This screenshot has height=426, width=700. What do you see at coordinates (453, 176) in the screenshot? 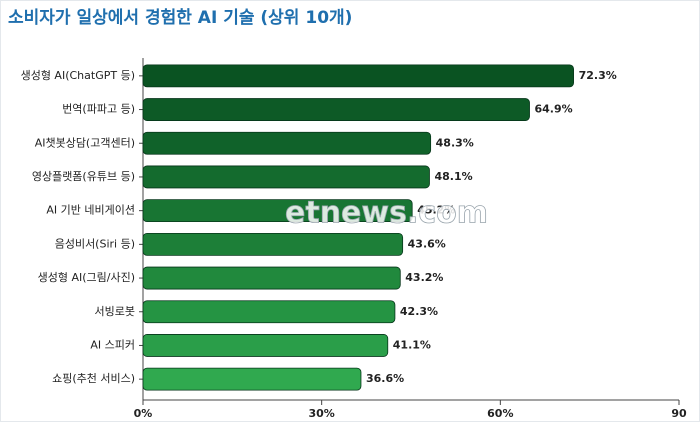
I see `value-label: 48.1%` at bounding box center [453, 176].